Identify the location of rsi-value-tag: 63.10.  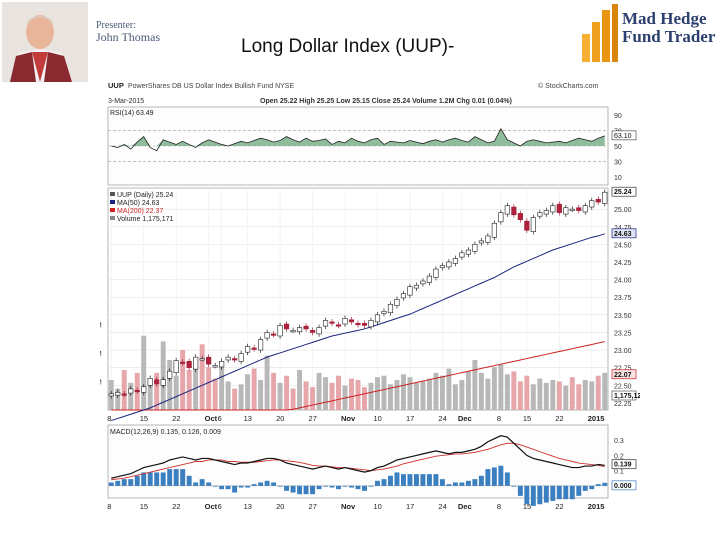
(623, 136).